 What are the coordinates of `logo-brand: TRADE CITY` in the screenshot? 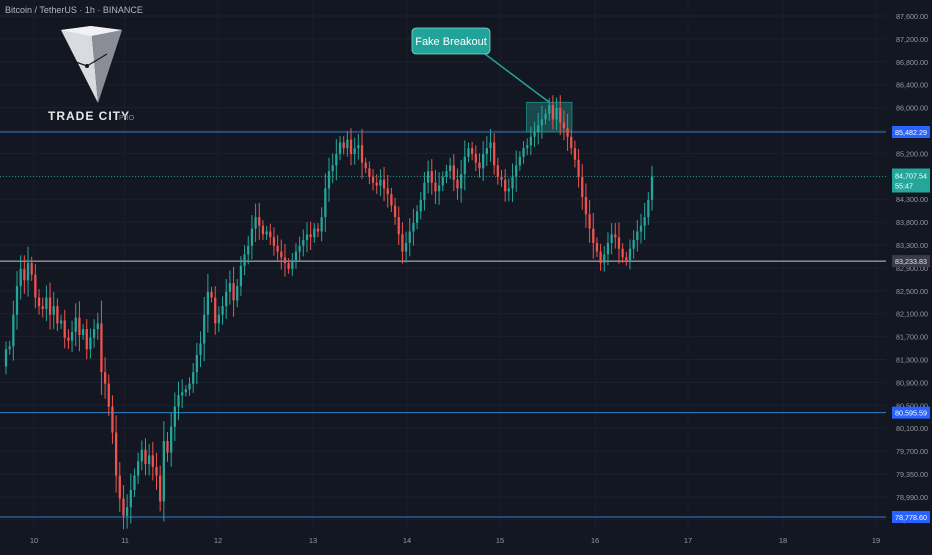 It's located at (89, 116).